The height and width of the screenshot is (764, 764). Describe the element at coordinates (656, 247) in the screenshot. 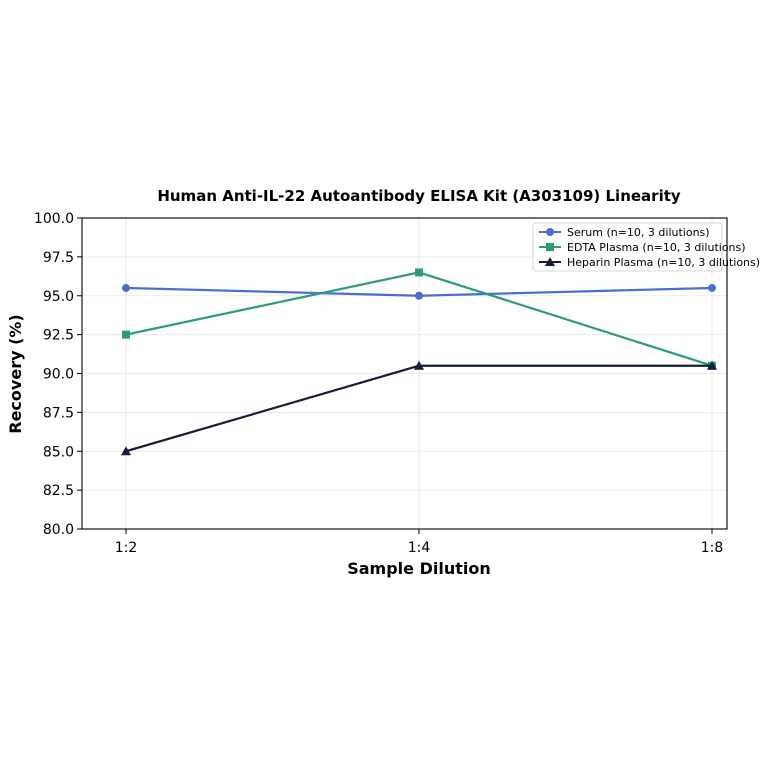

I see `legend-label: EDTA Plasma (n=10, 3 dilutions)` at that location.